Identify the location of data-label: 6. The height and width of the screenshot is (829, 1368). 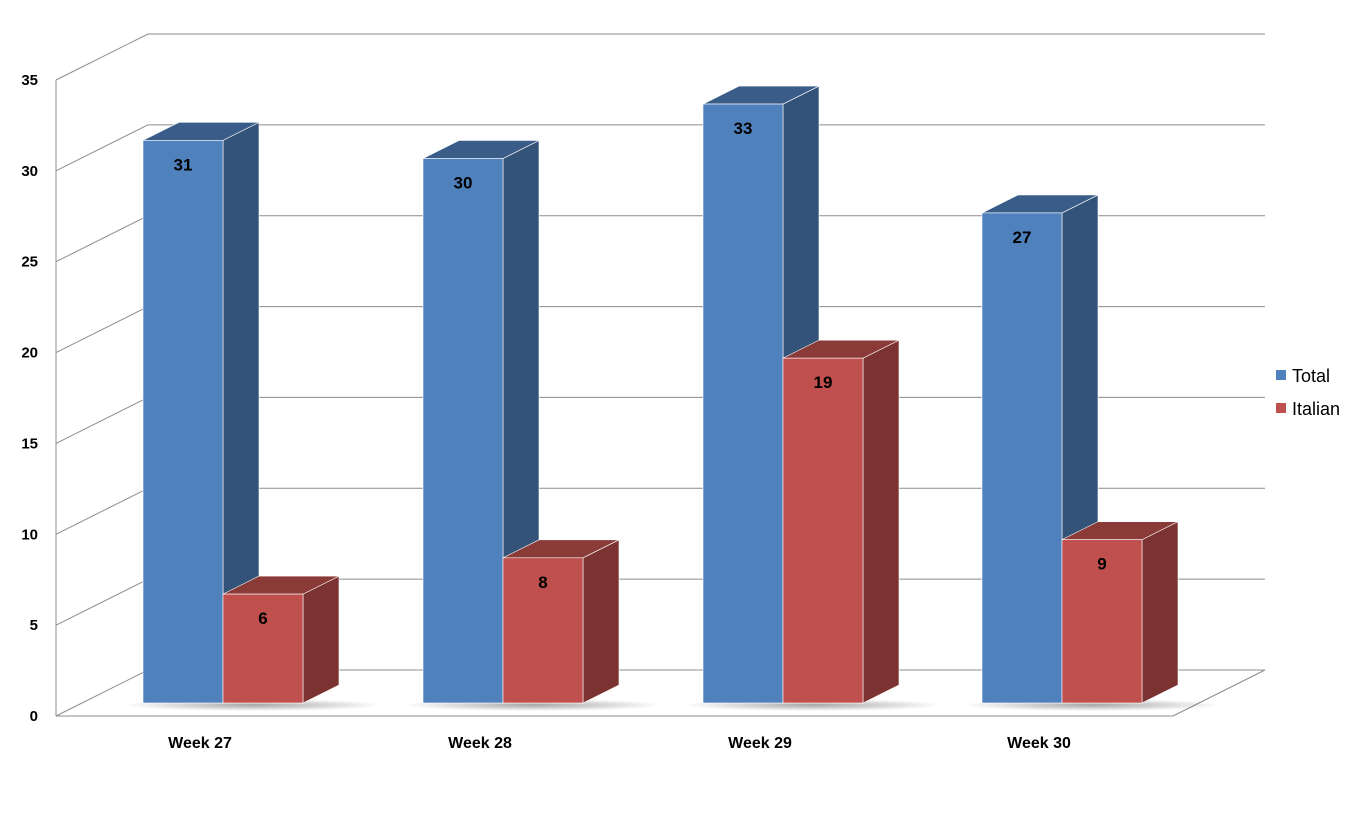
(262, 618).